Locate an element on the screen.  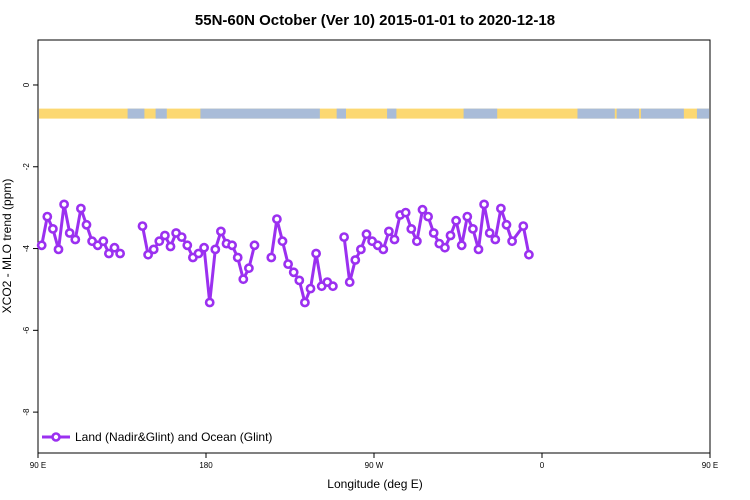
y-tick-label: -8 is located at coordinates (26, 412).